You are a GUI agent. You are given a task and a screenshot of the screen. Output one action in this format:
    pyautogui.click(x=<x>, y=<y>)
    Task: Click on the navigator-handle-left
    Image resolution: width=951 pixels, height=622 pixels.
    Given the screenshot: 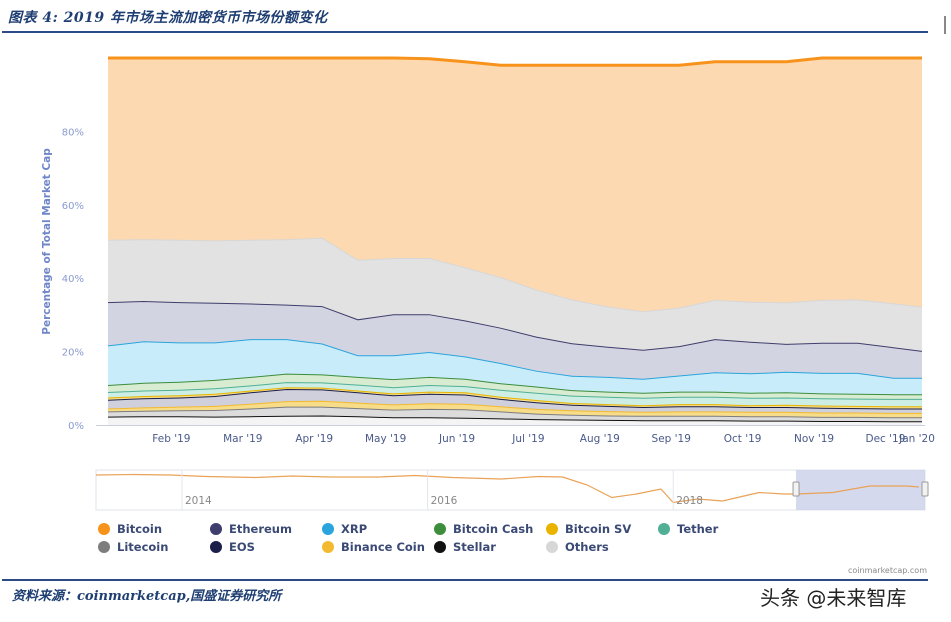 What is the action you would take?
    pyautogui.click(x=796, y=489)
    